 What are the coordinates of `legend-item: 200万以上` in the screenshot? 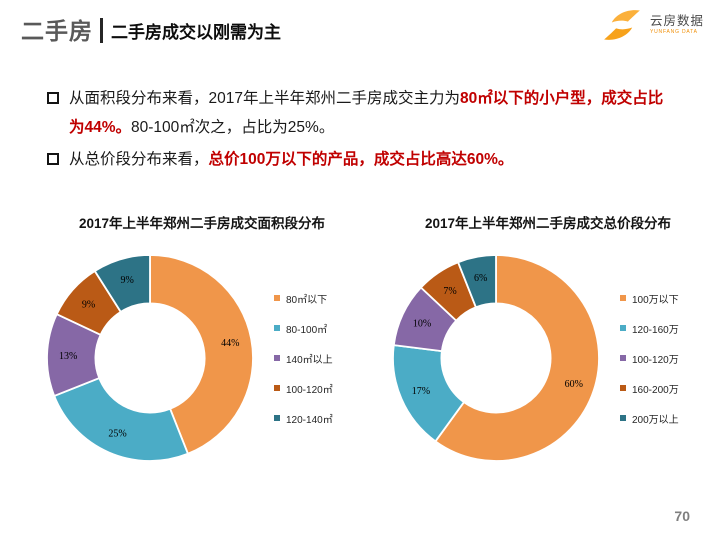 It's located at (649, 418).